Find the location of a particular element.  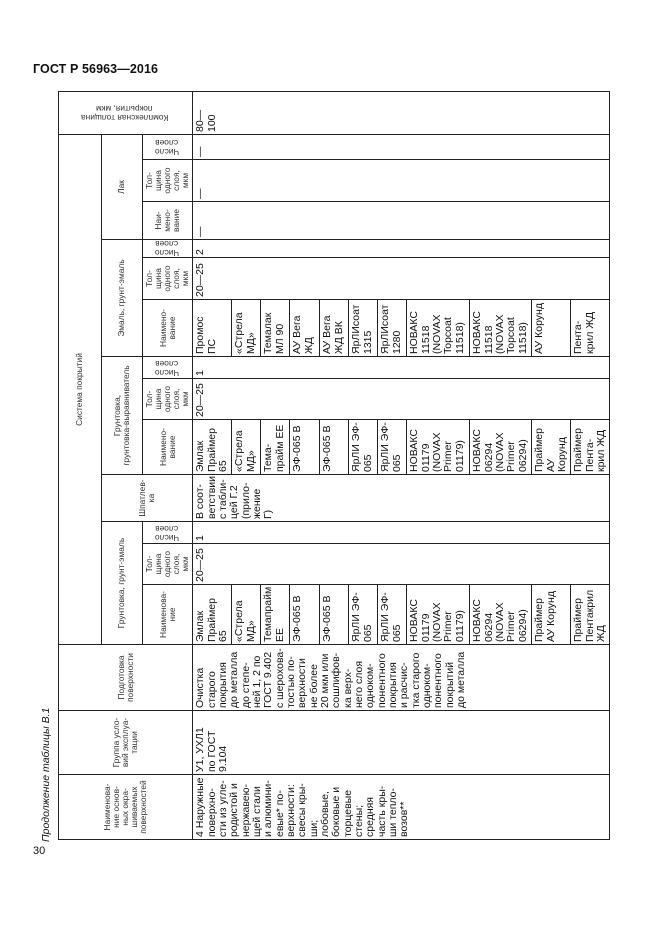

cell-primer-enamel-name: Праймер Пентакрил ЖД is located at coordinates (590, 614).